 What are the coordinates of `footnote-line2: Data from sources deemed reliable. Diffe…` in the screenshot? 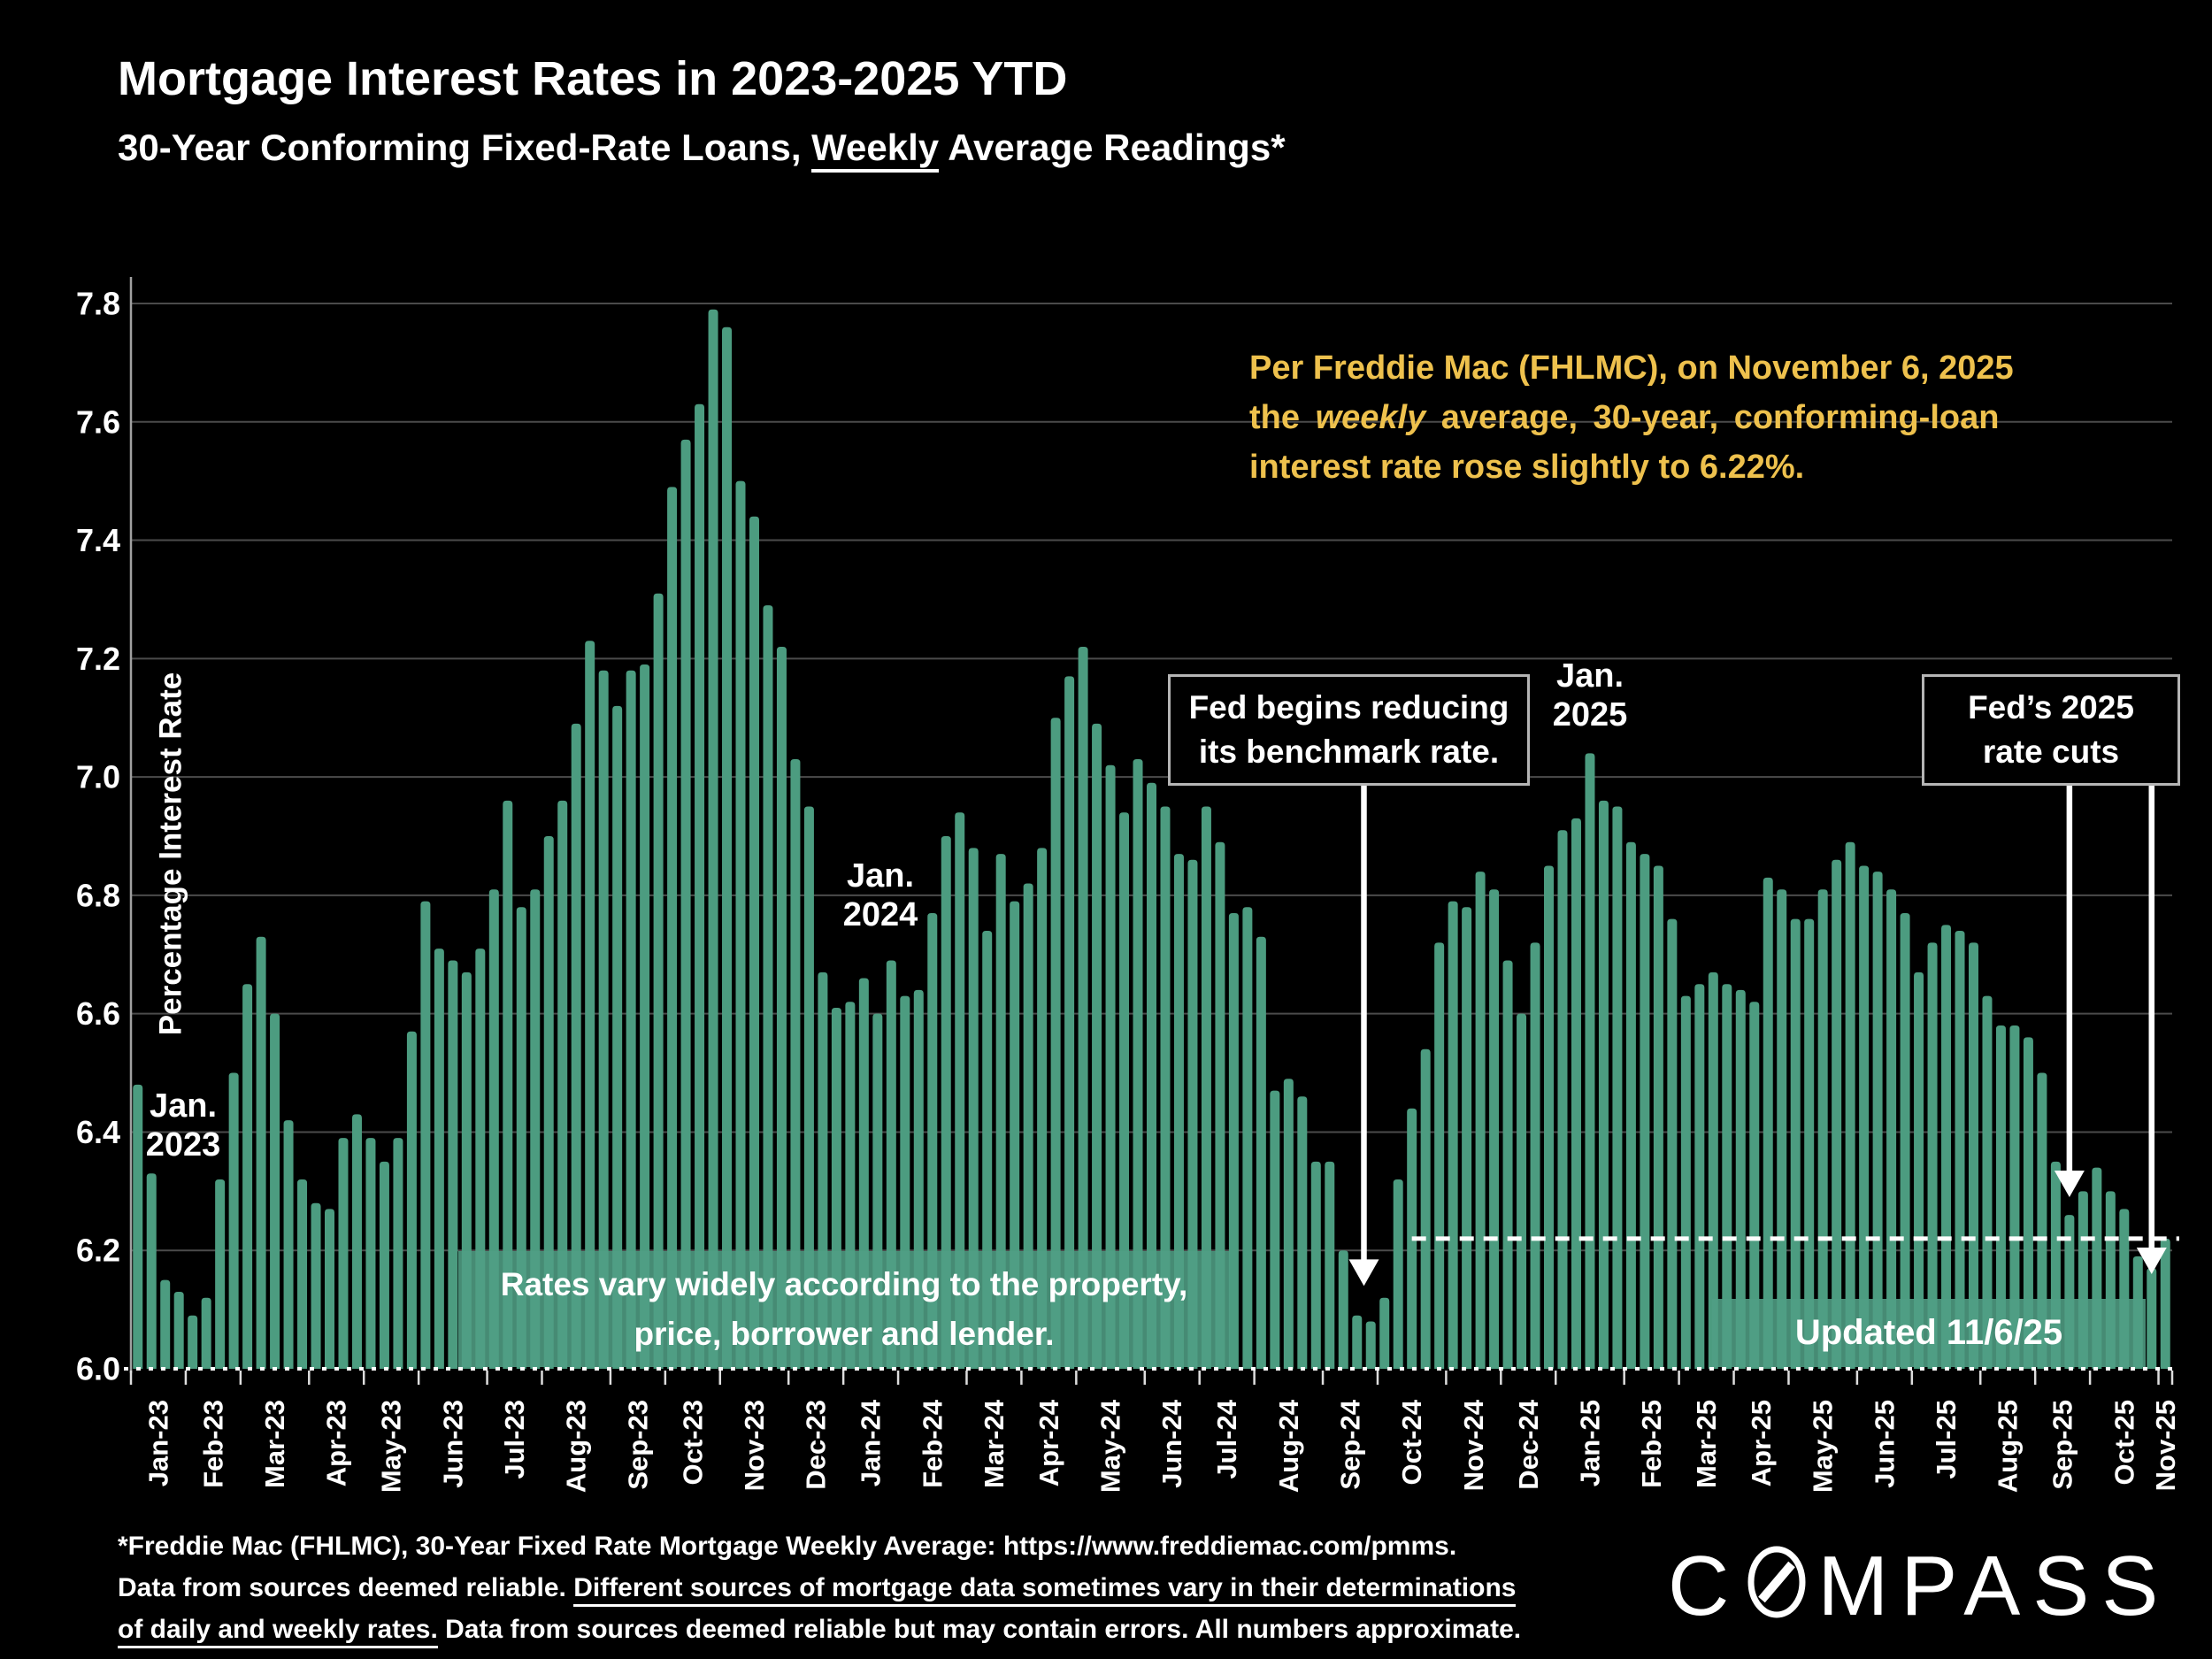 It's located at (820, 1588).